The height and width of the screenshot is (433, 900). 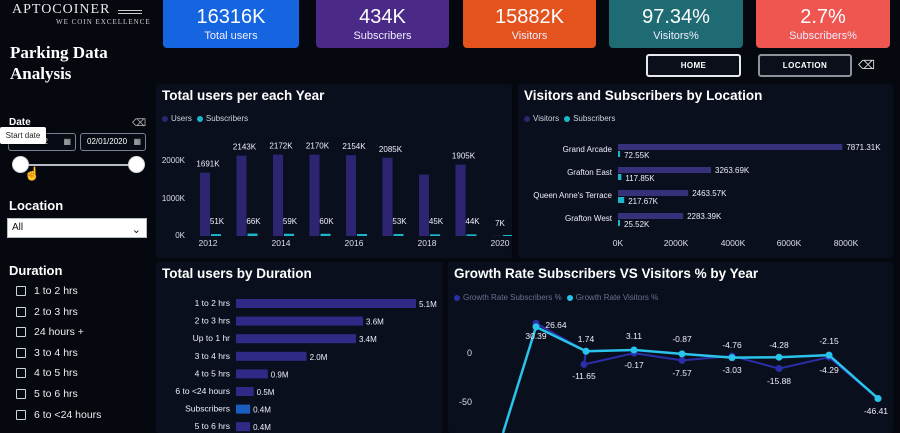 What do you see at coordinates (375, 322) in the screenshot?
I see `data-label: 3.6M` at bounding box center [375, 322].